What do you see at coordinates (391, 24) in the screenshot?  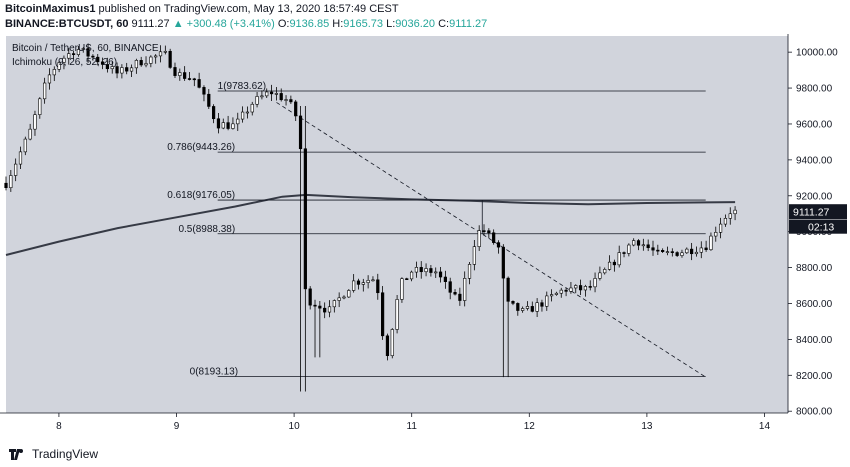 I see `low-label: L:` at bounding box center [391, 24].